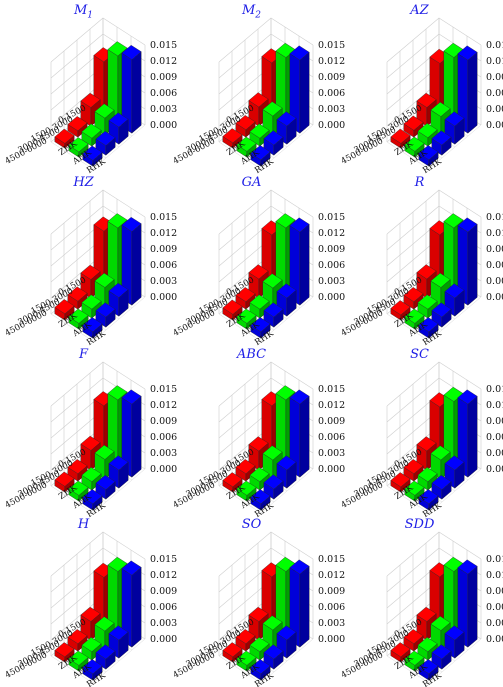  I want to click on panel-title: SC, so click(419, 354).